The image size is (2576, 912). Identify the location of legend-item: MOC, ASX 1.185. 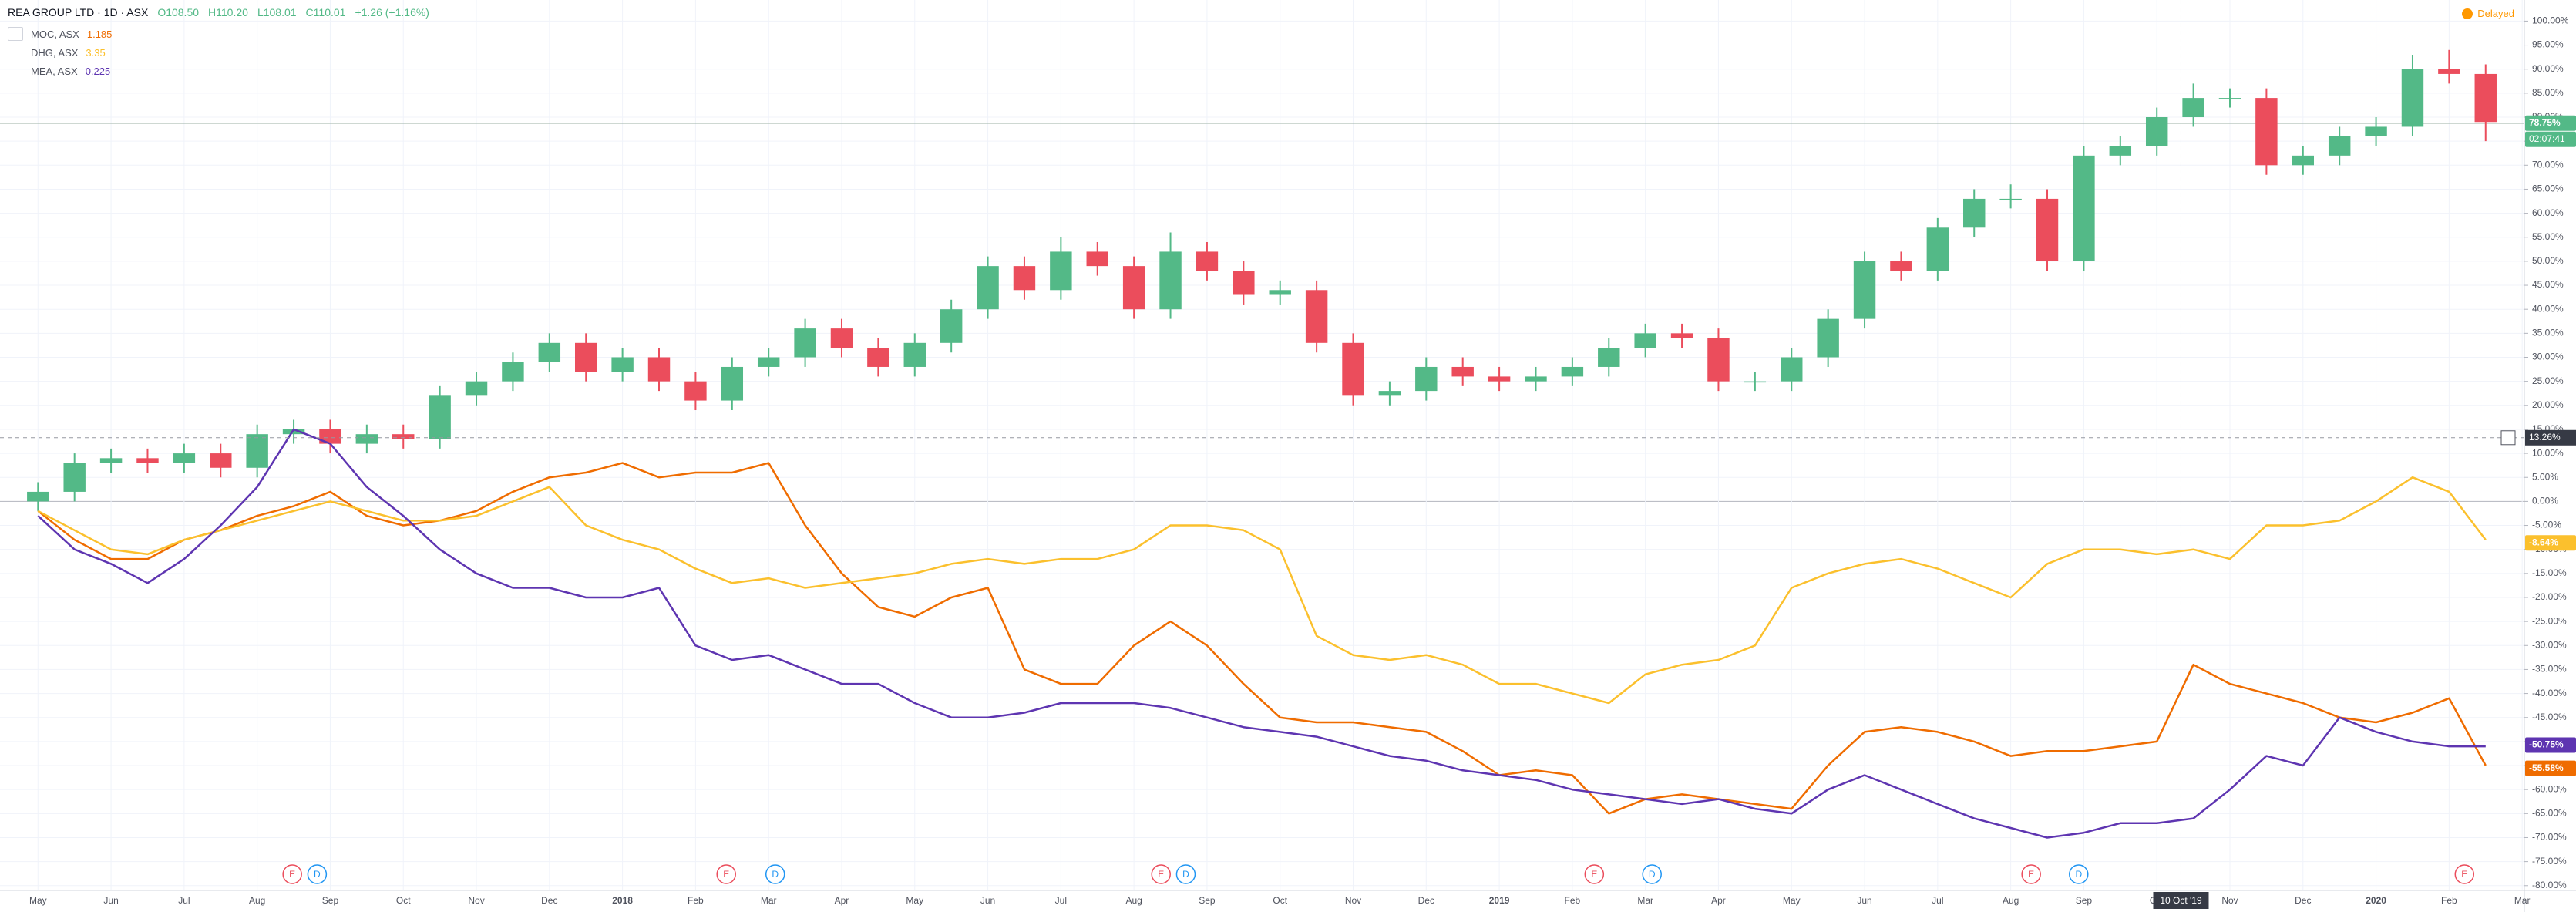
(60, 34).